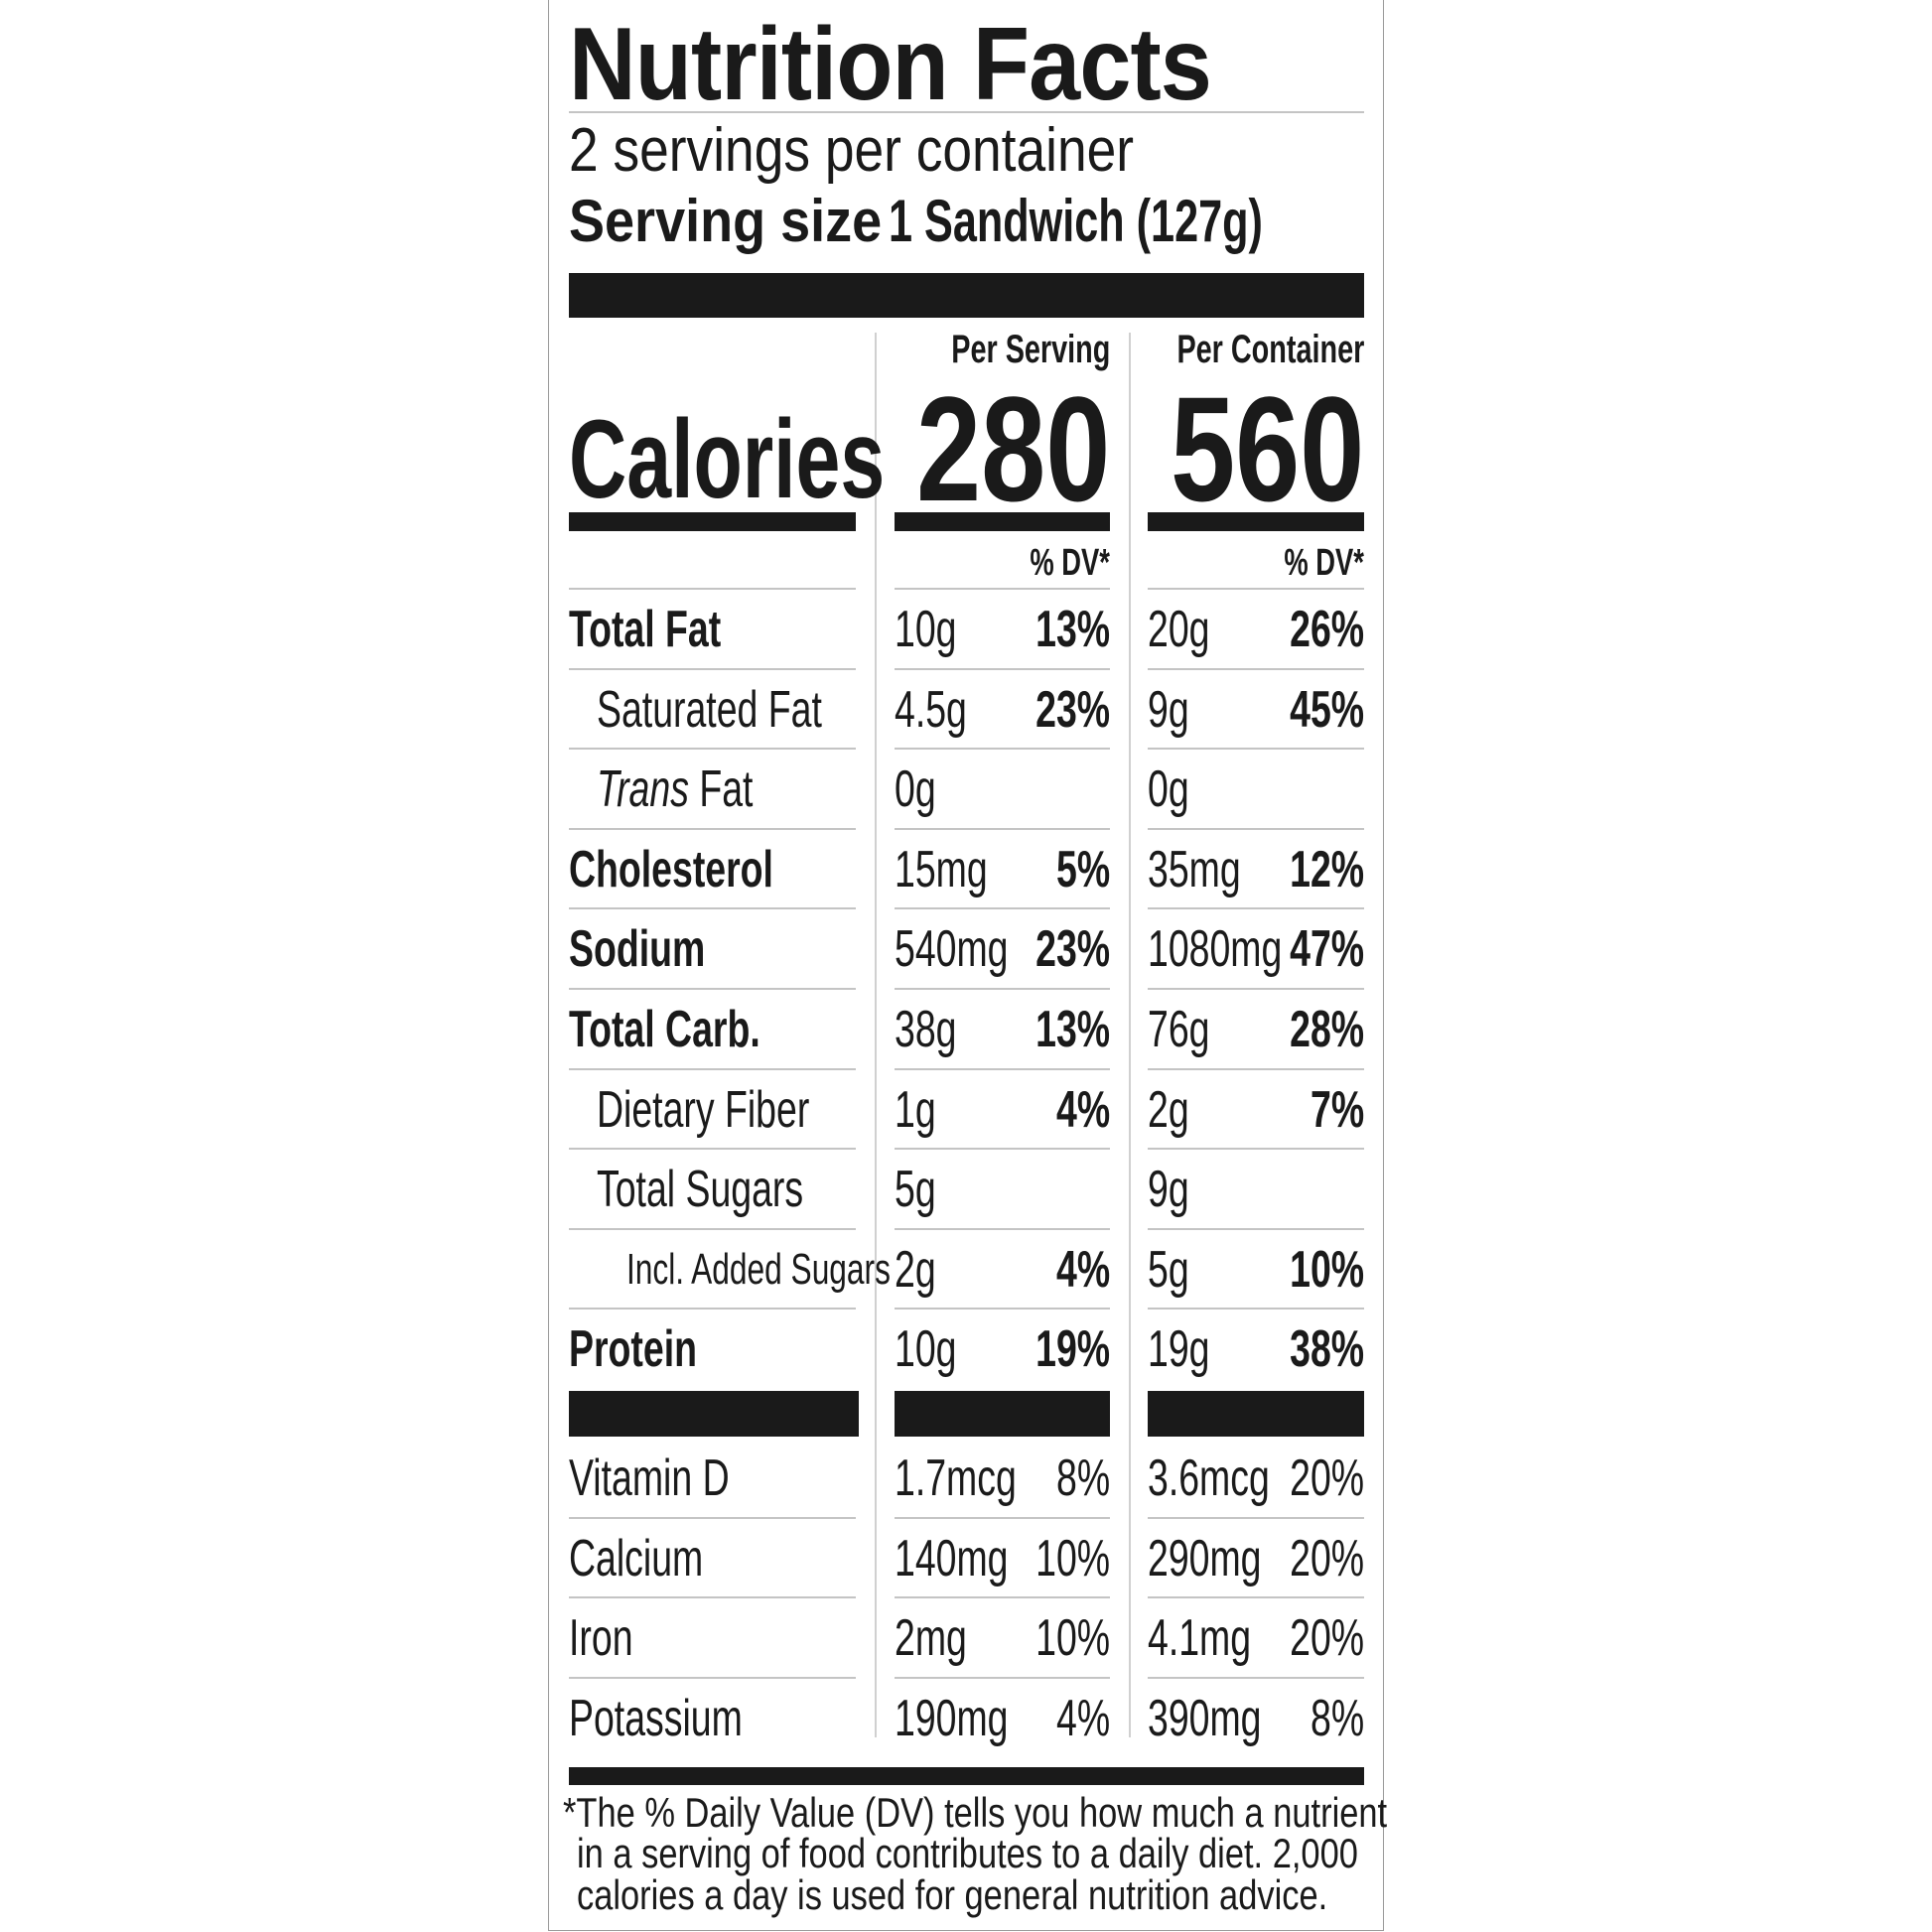 The height and width of the screenshot is (1932, 1932). I want to click on calories-serving-value: 280, so click(1012, 448).